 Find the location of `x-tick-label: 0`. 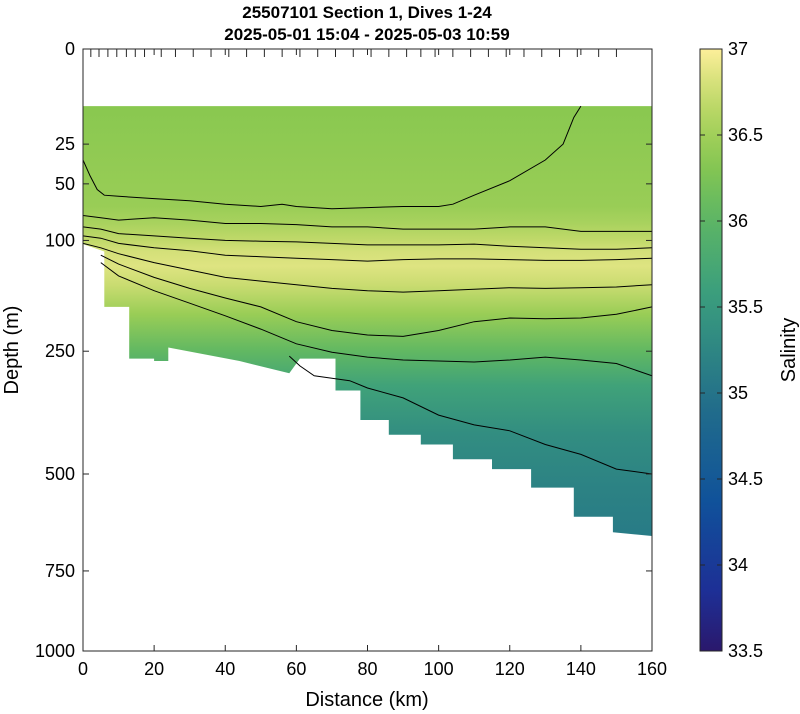

x-tick-label: 0 is located at coordinates (83, 669).